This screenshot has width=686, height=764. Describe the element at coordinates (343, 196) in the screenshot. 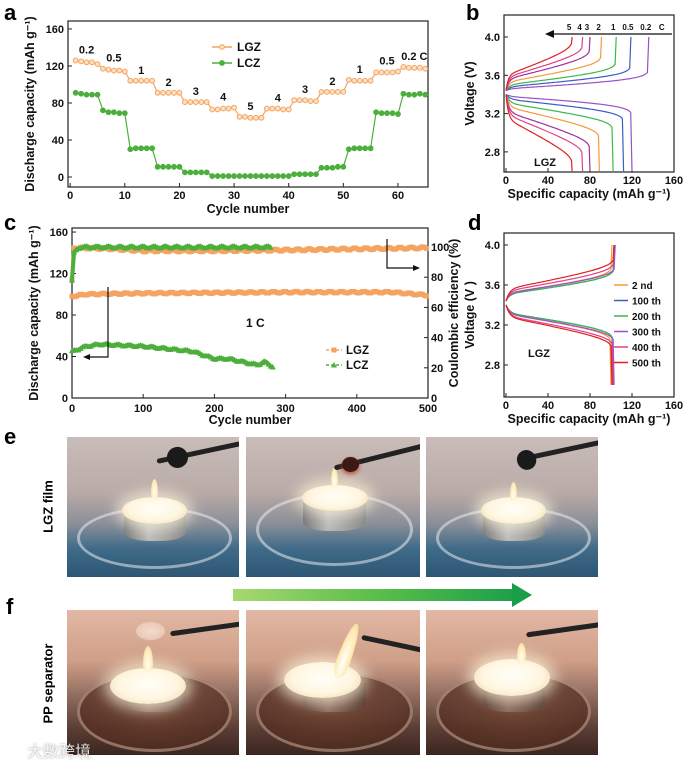

I see `x-tick-label: 50` at that location.